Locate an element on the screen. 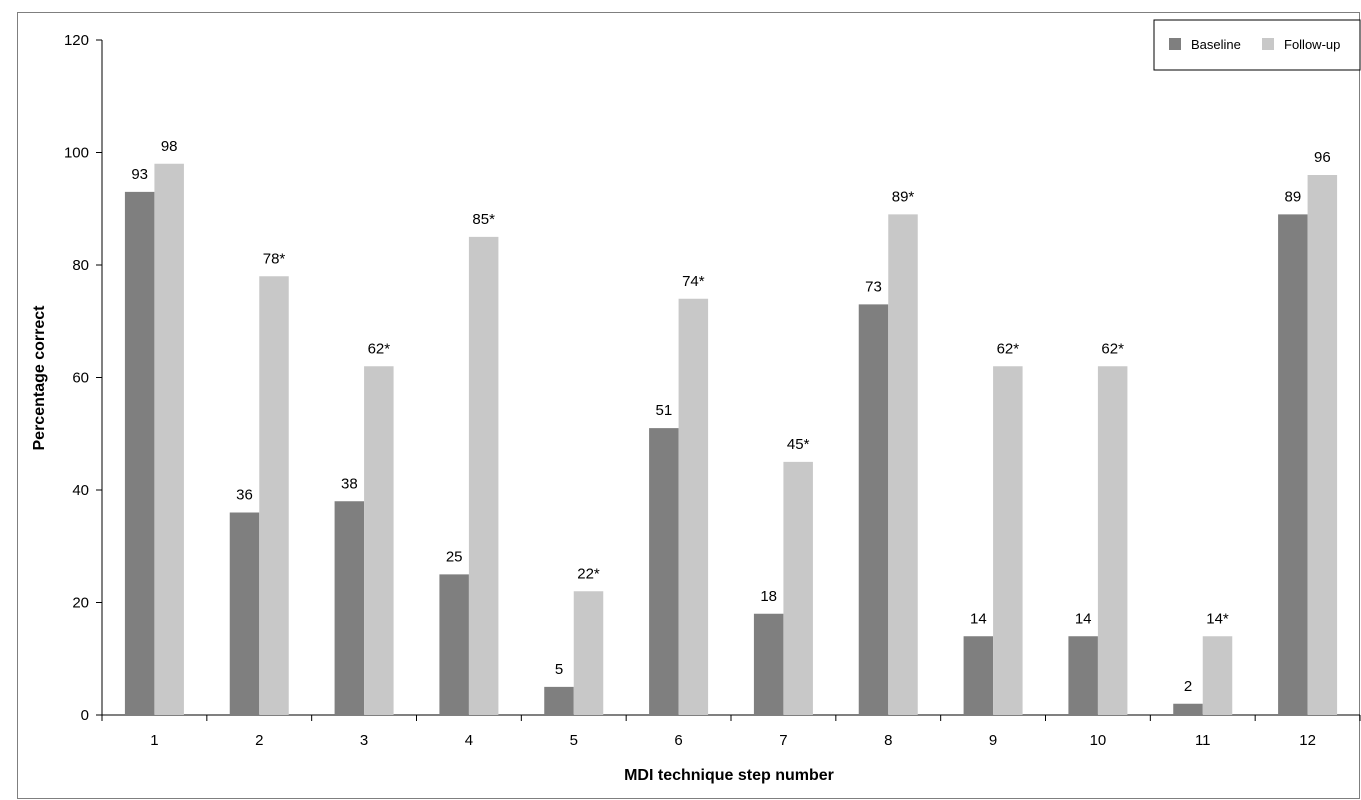 This screenshot has height=800, width=1361. data-label-follow-up: 78* is located at coordinates (274, 258).